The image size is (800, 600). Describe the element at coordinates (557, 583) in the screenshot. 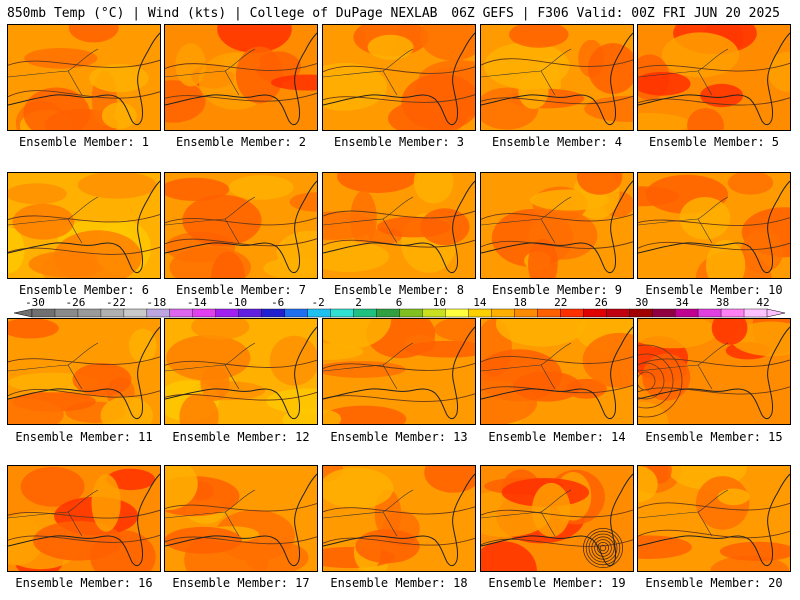

I see `ensemble-member-label: Ensemble Member: 19` at that location.